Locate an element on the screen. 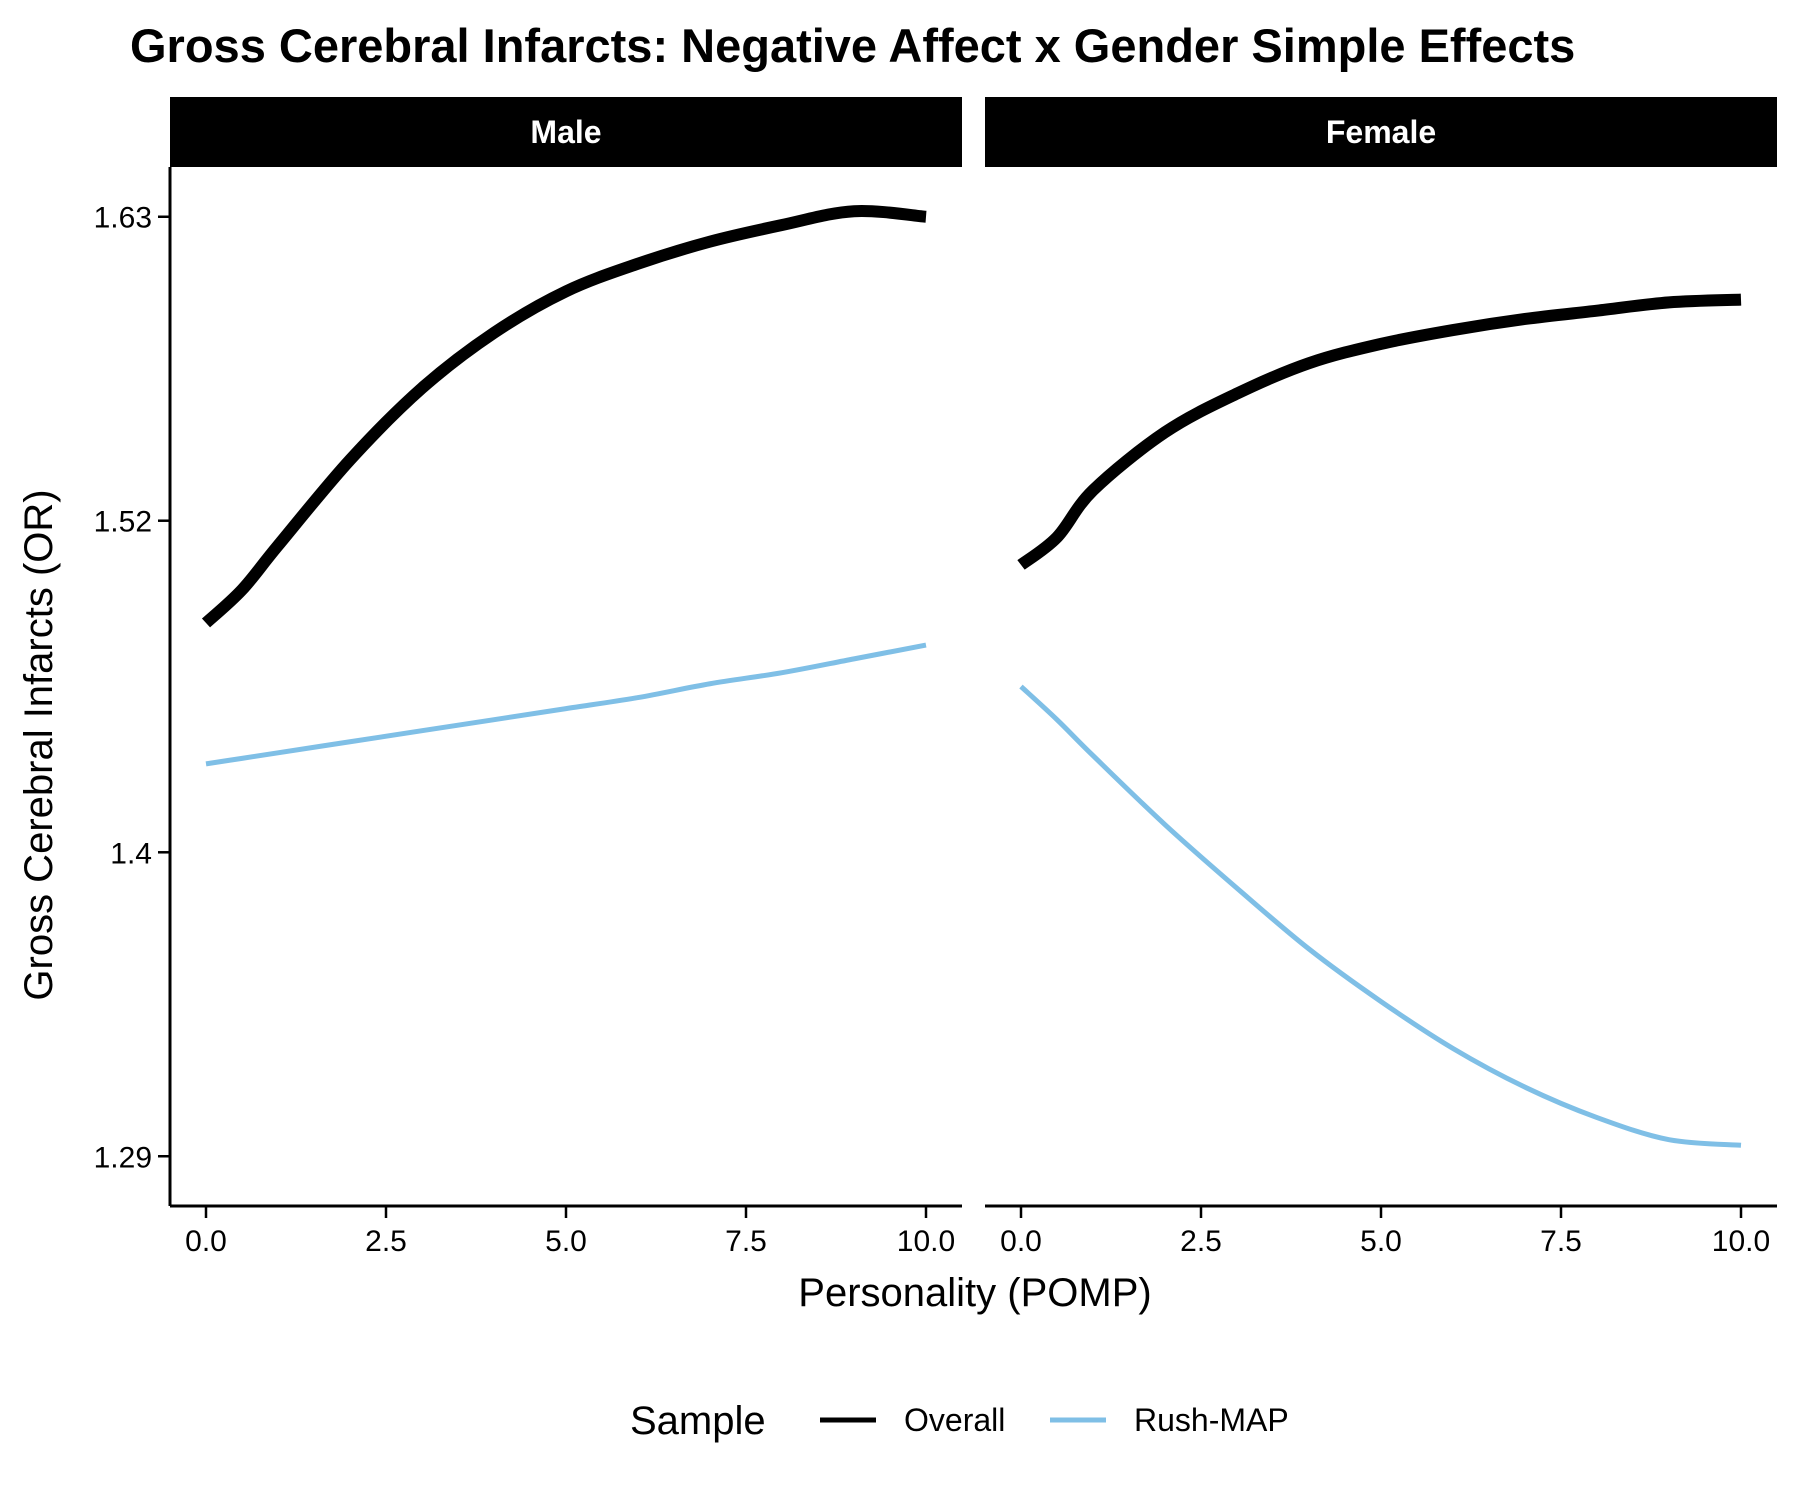 The width and height of the screenshot is (1800, 1500). series-line-rush-map-female is located at coordinates (1380, 916).